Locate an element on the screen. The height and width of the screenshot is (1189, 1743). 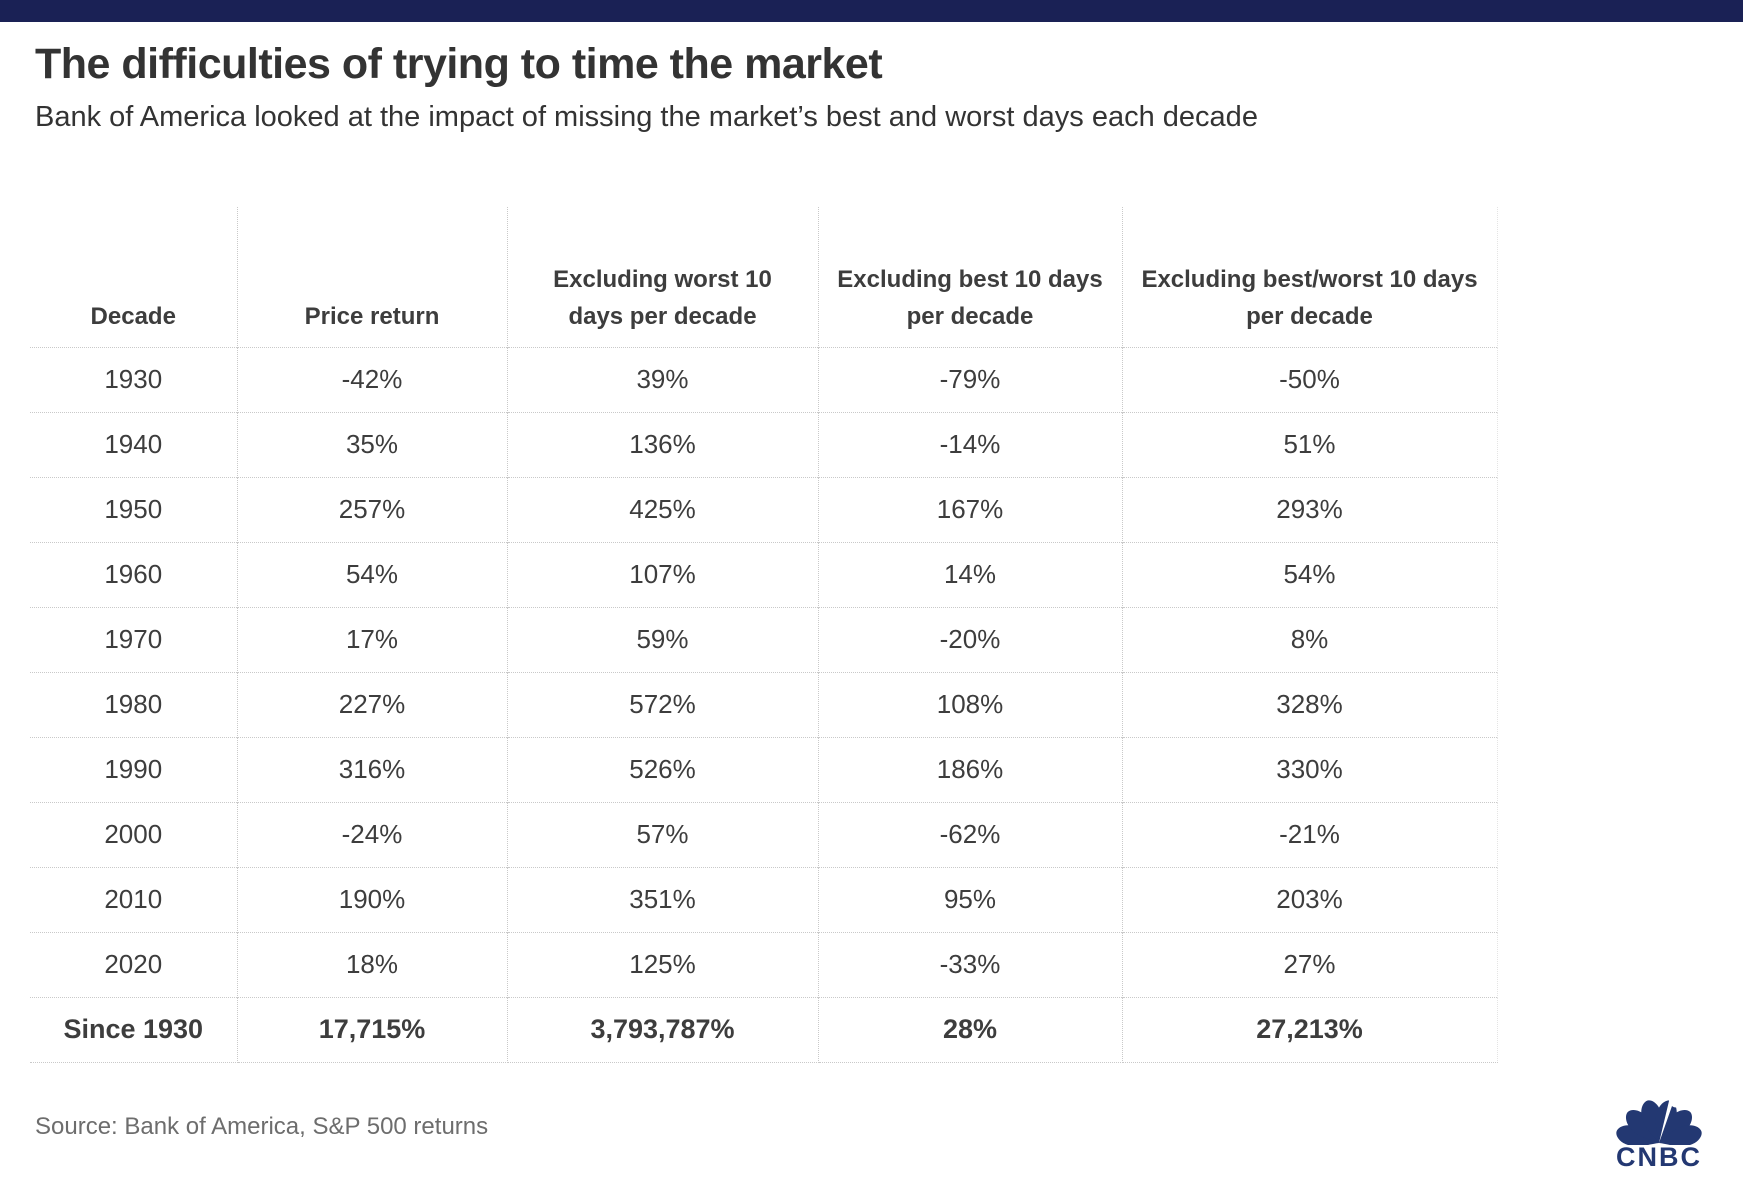
row-value: 27,213% is located at coordinates (1310, 1029).